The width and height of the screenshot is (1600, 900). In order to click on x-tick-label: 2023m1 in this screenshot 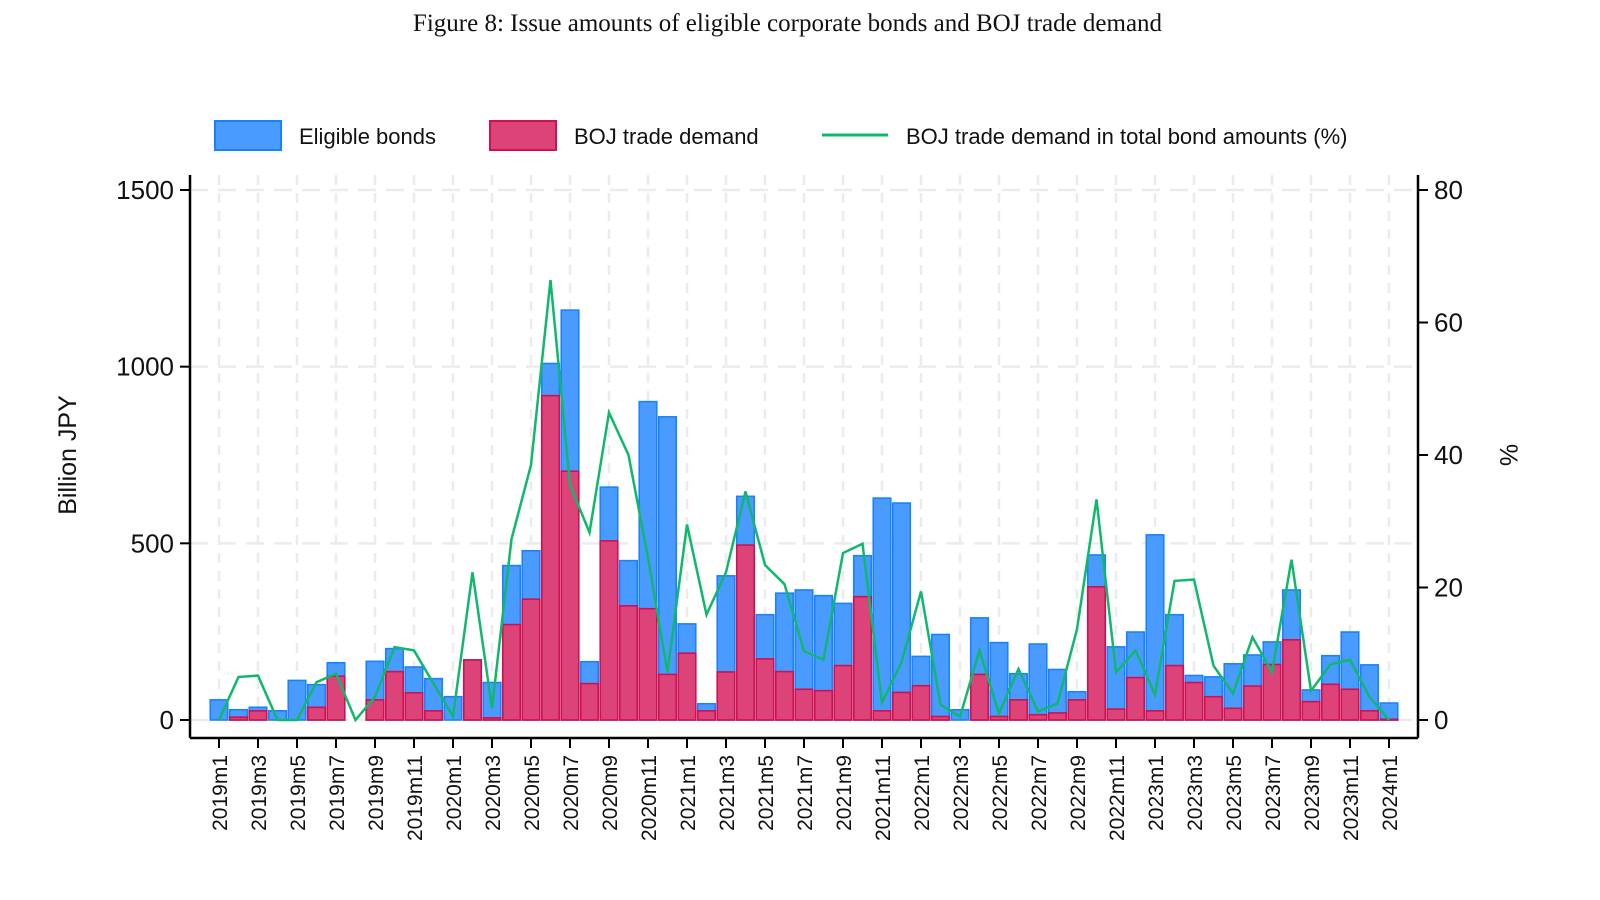, I will do `click(1156, 793)`.